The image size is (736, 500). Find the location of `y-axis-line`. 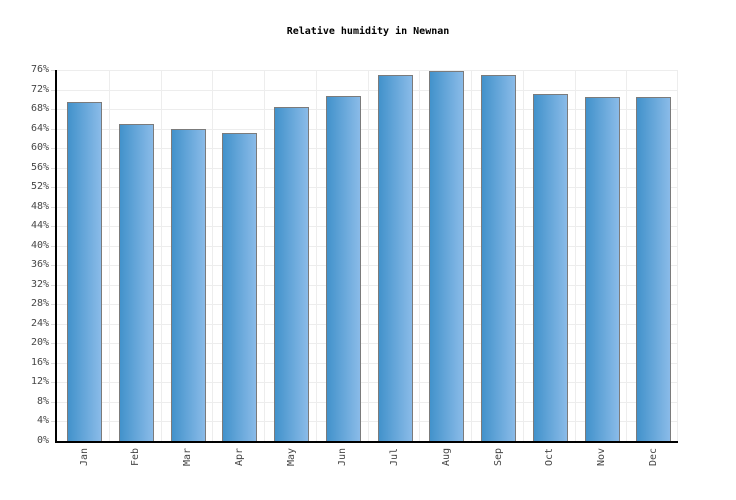

y-axis-line is located at coordinates (56, 256).